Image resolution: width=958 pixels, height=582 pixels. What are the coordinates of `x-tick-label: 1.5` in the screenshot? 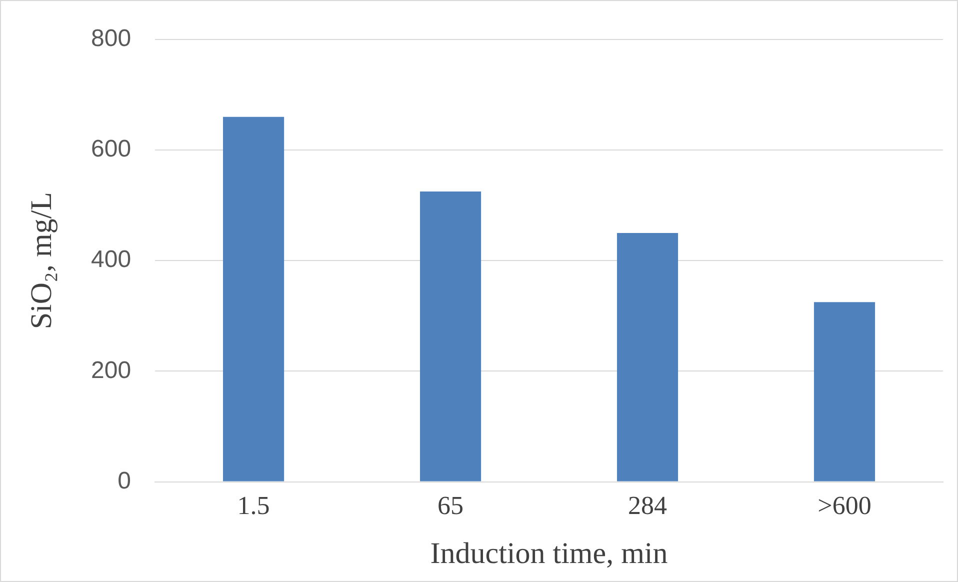 It's located at (253, 505).